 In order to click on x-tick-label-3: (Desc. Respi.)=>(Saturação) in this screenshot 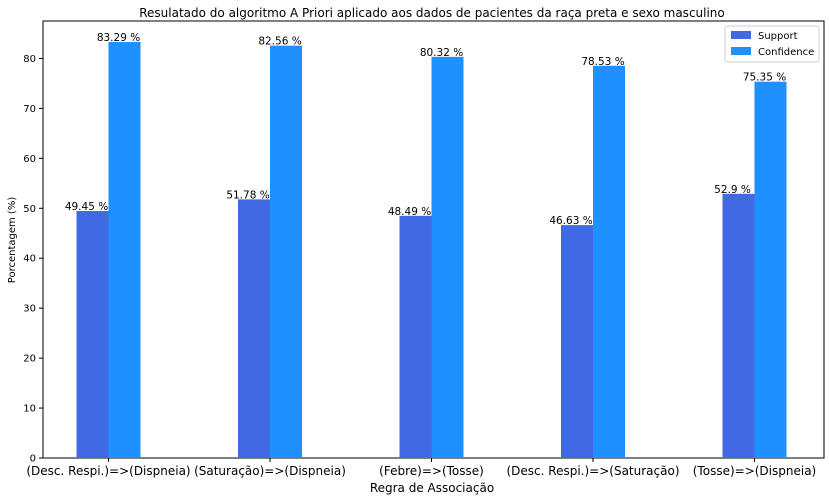, I will do `click(593, 471)`.